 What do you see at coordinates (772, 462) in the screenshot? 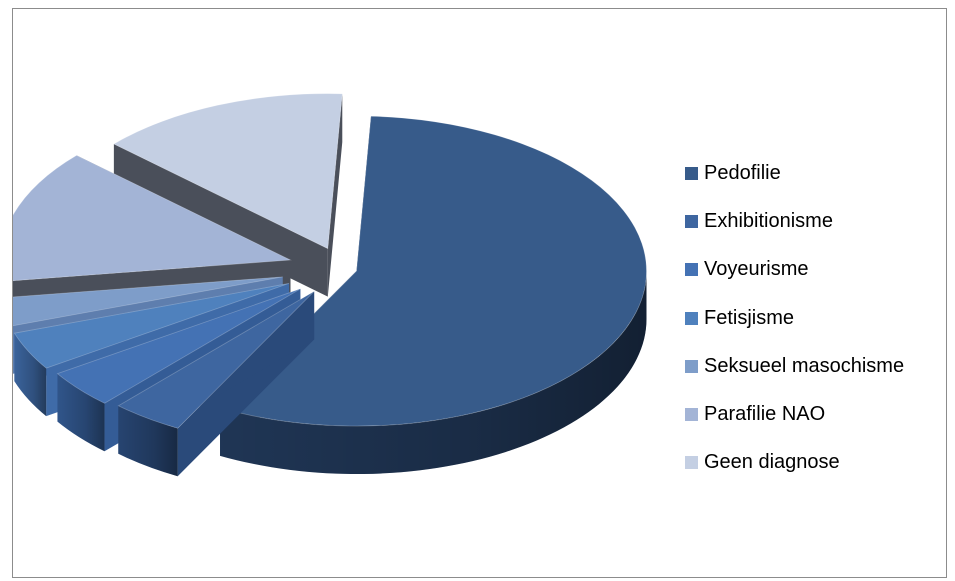
I see `legend-label: Geen diagnose` at bounding box center [772, 462].